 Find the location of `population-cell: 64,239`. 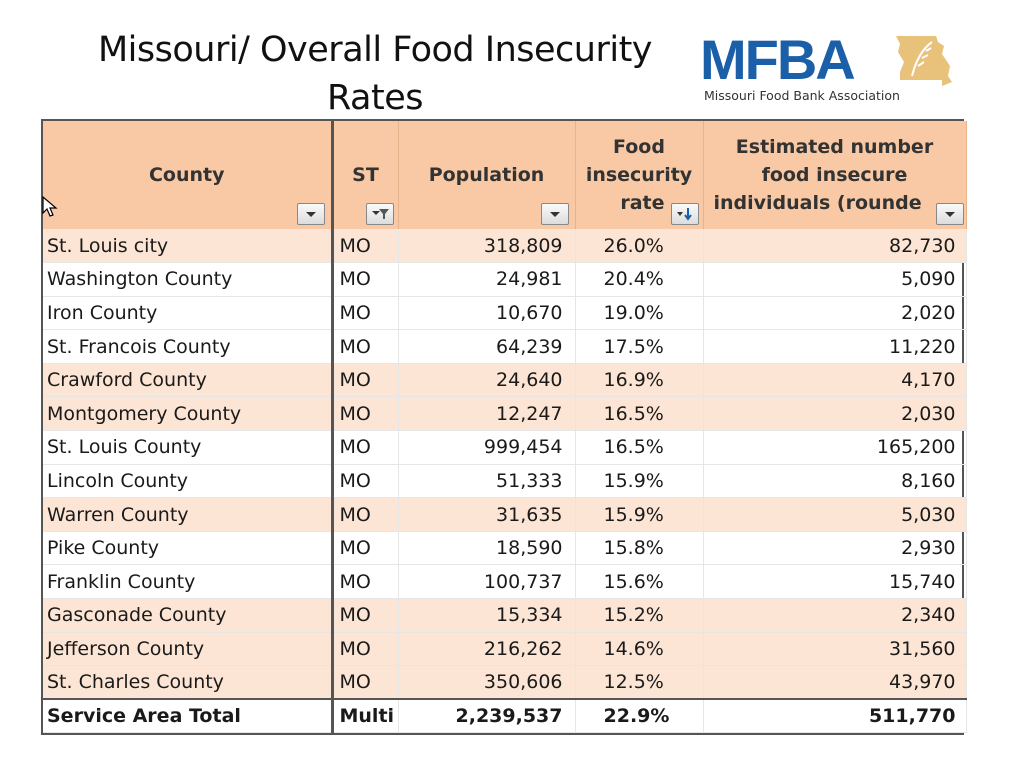

population-cell: 64,239 is located at coordinates (487, 346).